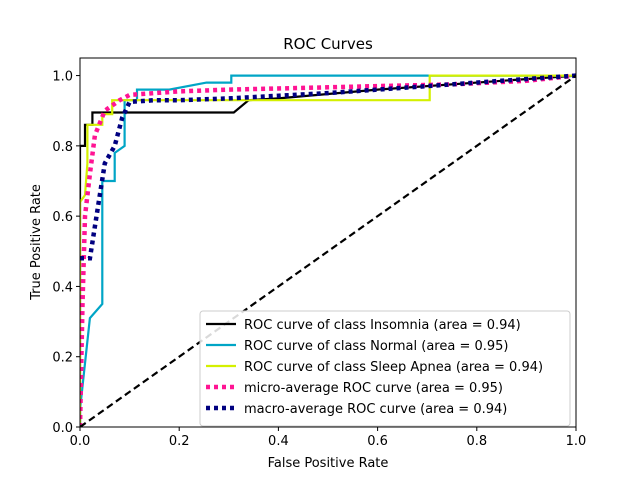 This screenshot has height=480, width=640. Describe the element at coordinates (36, 242) in the screenshot. I see `y-axis-label: True Positive Rate` at that location.